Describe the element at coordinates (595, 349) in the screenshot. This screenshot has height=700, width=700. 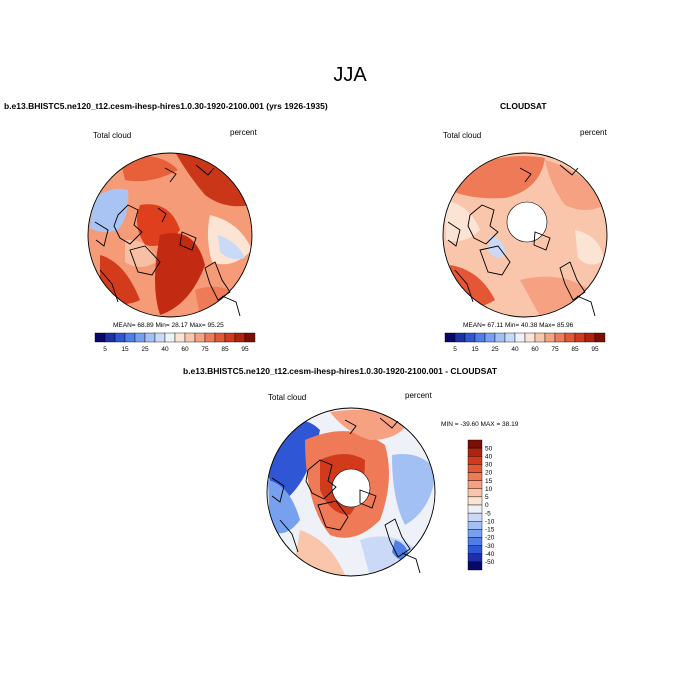
I see `panel2-colorbar-tick-label: 95` at that location.